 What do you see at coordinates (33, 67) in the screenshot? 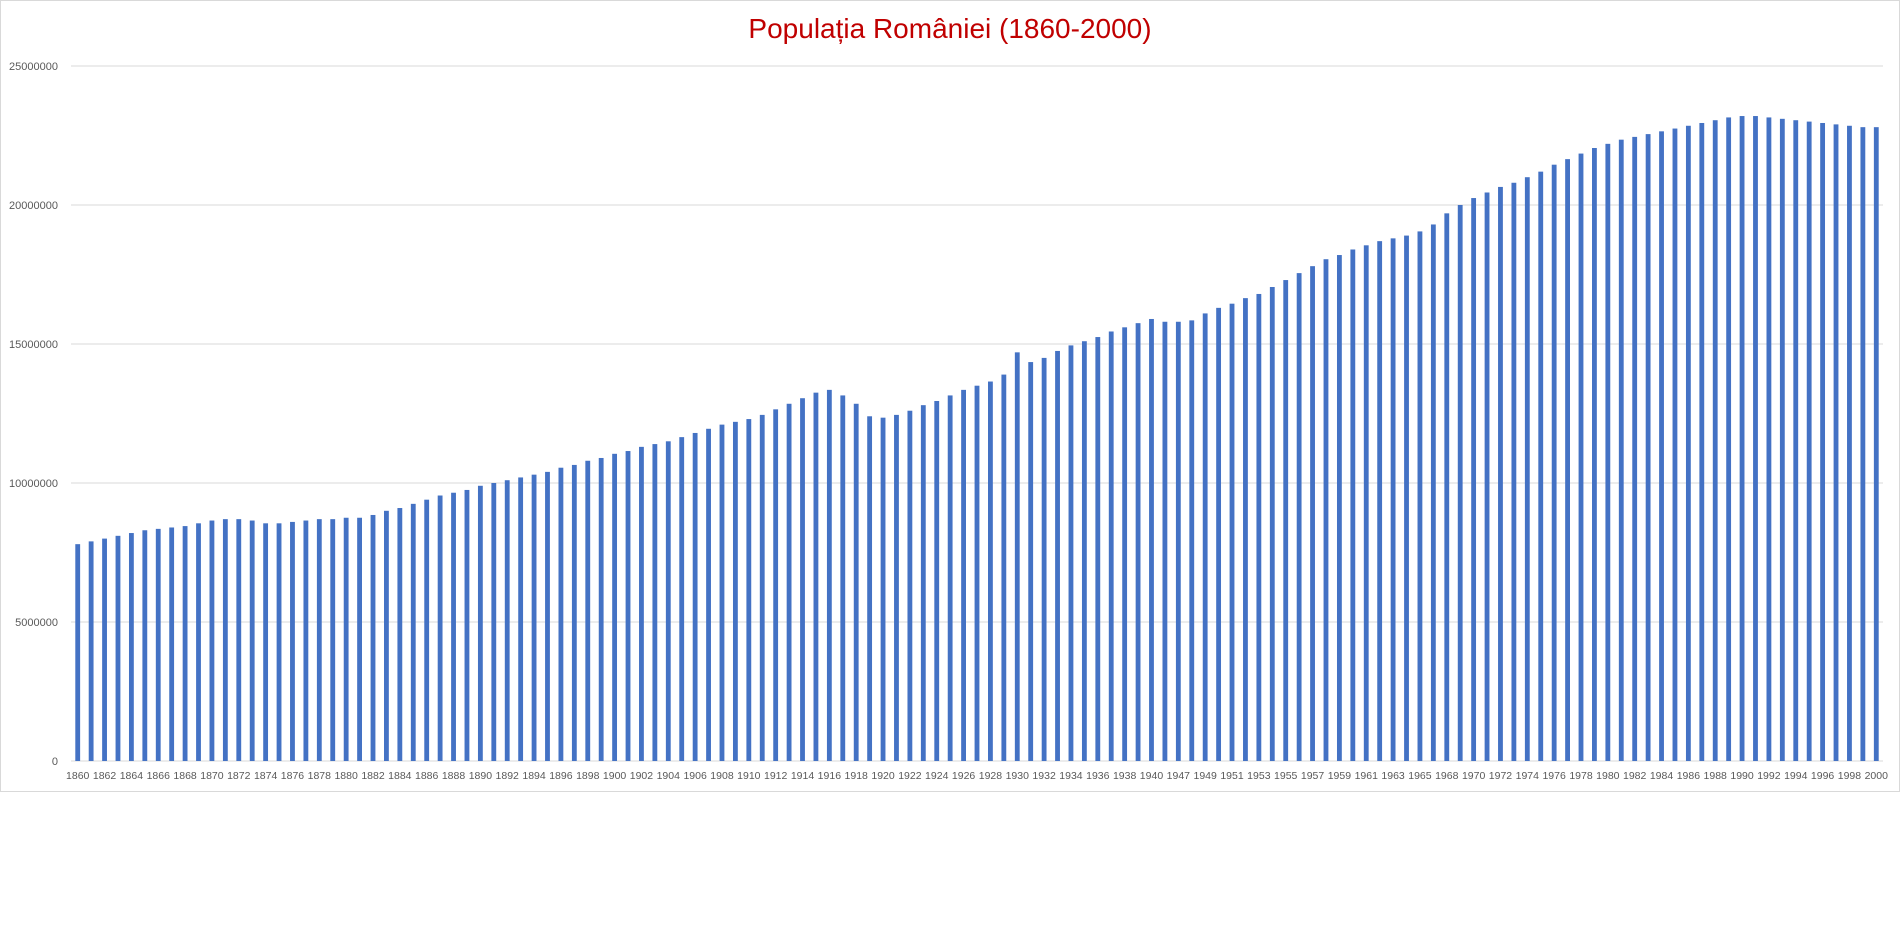
I see `y-tick-label: 25000000` at bounding box center [33, 67].